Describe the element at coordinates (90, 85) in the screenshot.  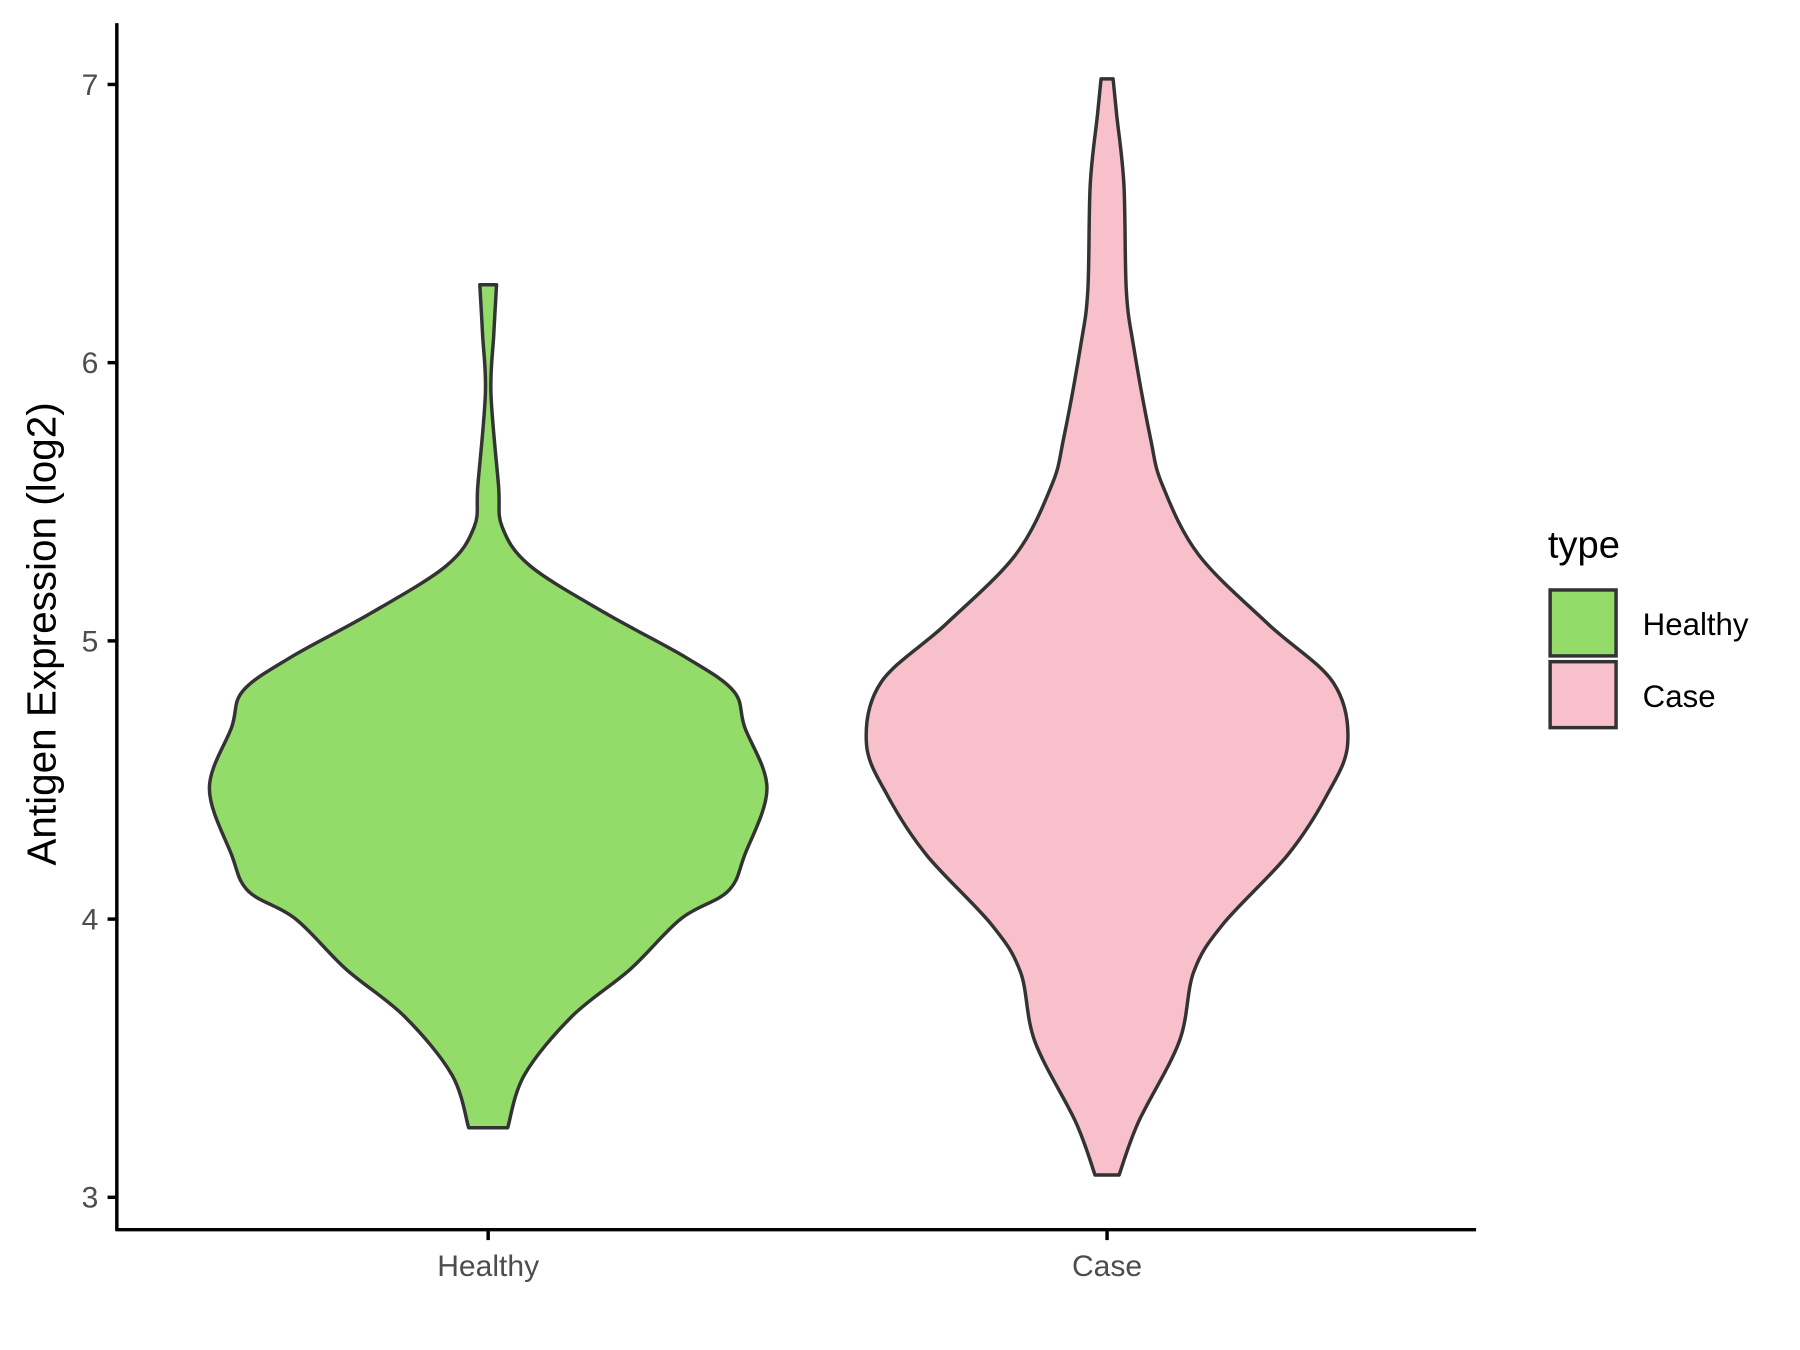
I see `y-tick-label: 7` at that location.